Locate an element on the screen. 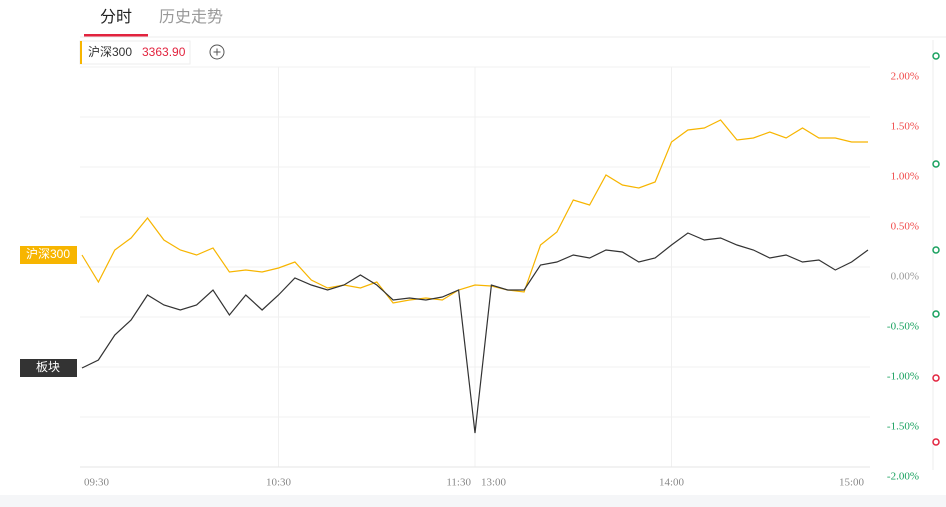 The width and height of the screenshot is (946, 507). y-tick-label: -1.00% is located at coordinates (903, 377).